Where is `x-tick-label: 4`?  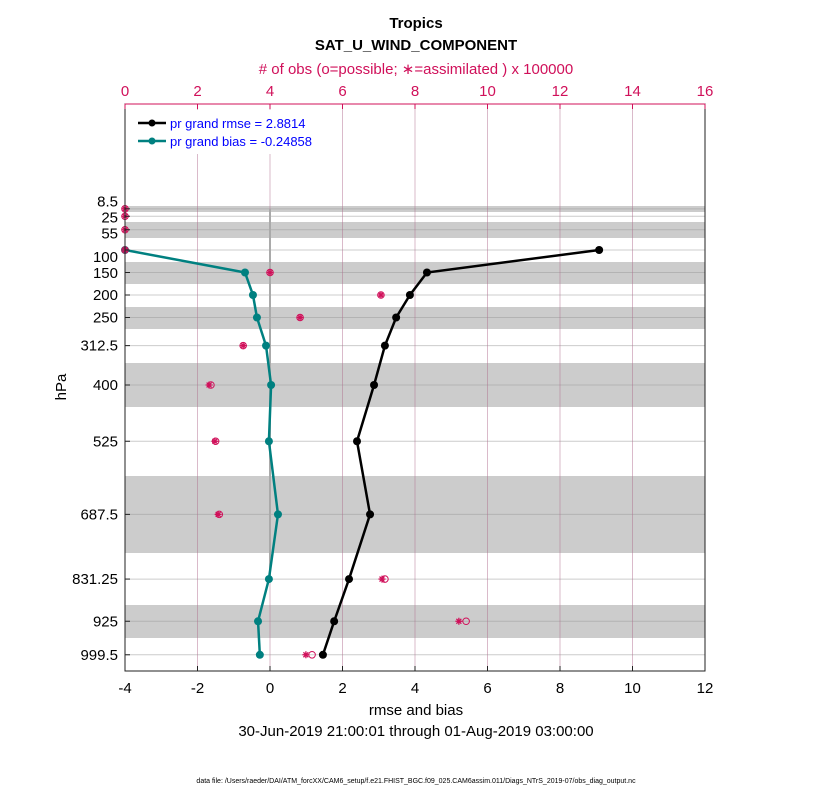
x-tick-label: 4 is located at coordinates (415, 688).